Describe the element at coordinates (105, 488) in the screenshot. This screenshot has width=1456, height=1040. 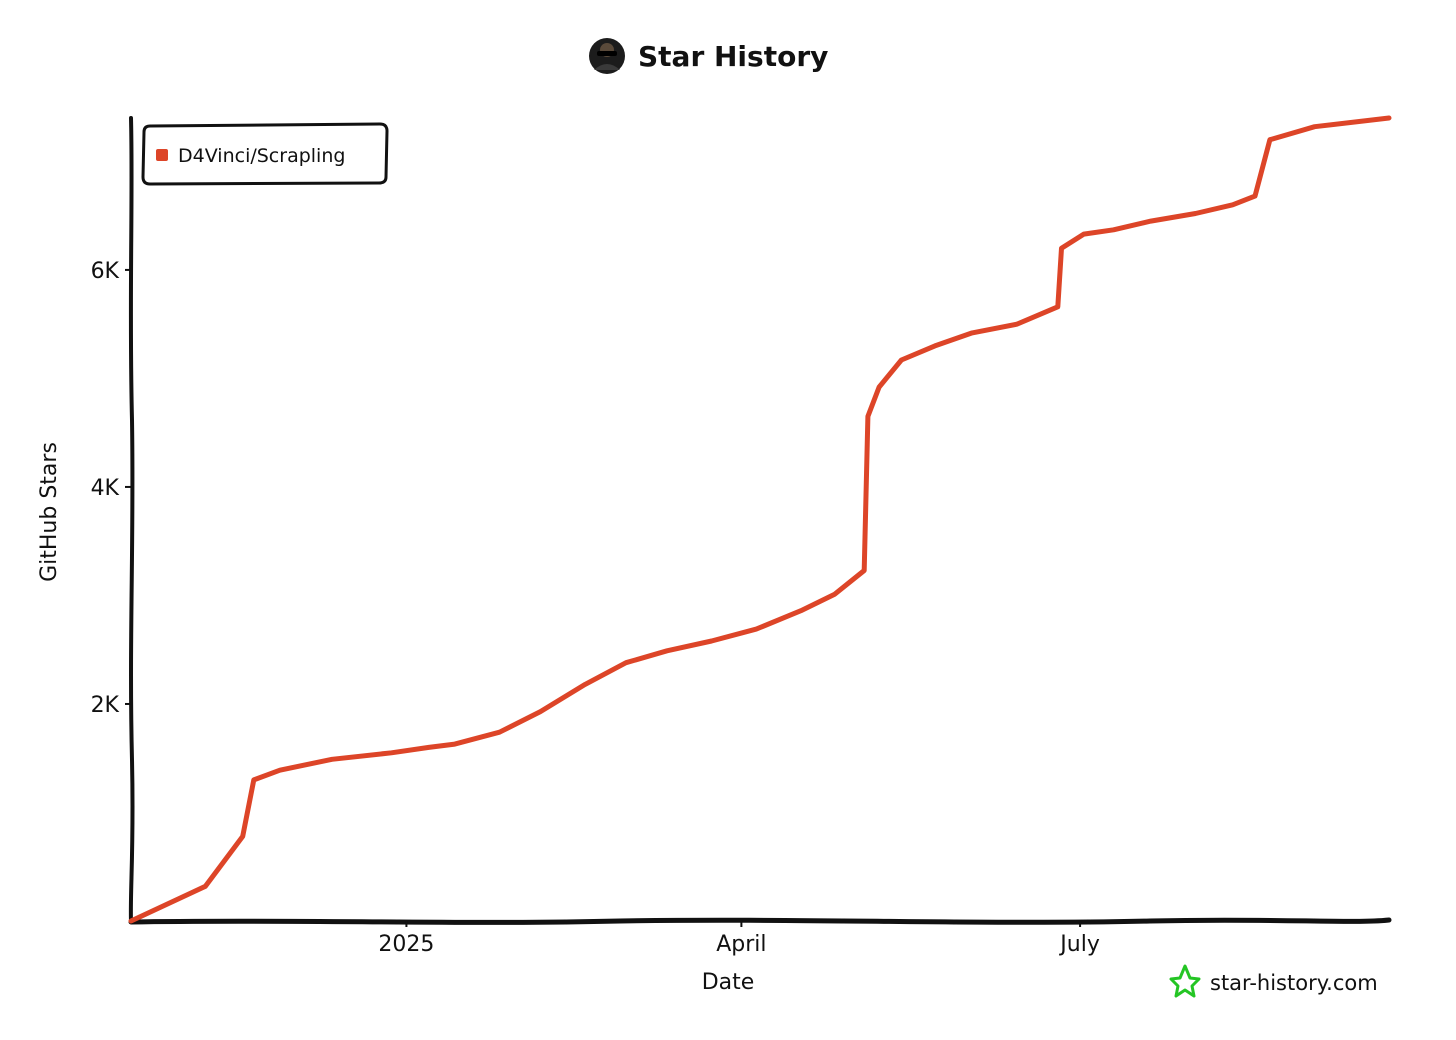
I see `y-tick-label: 4K` at that location.